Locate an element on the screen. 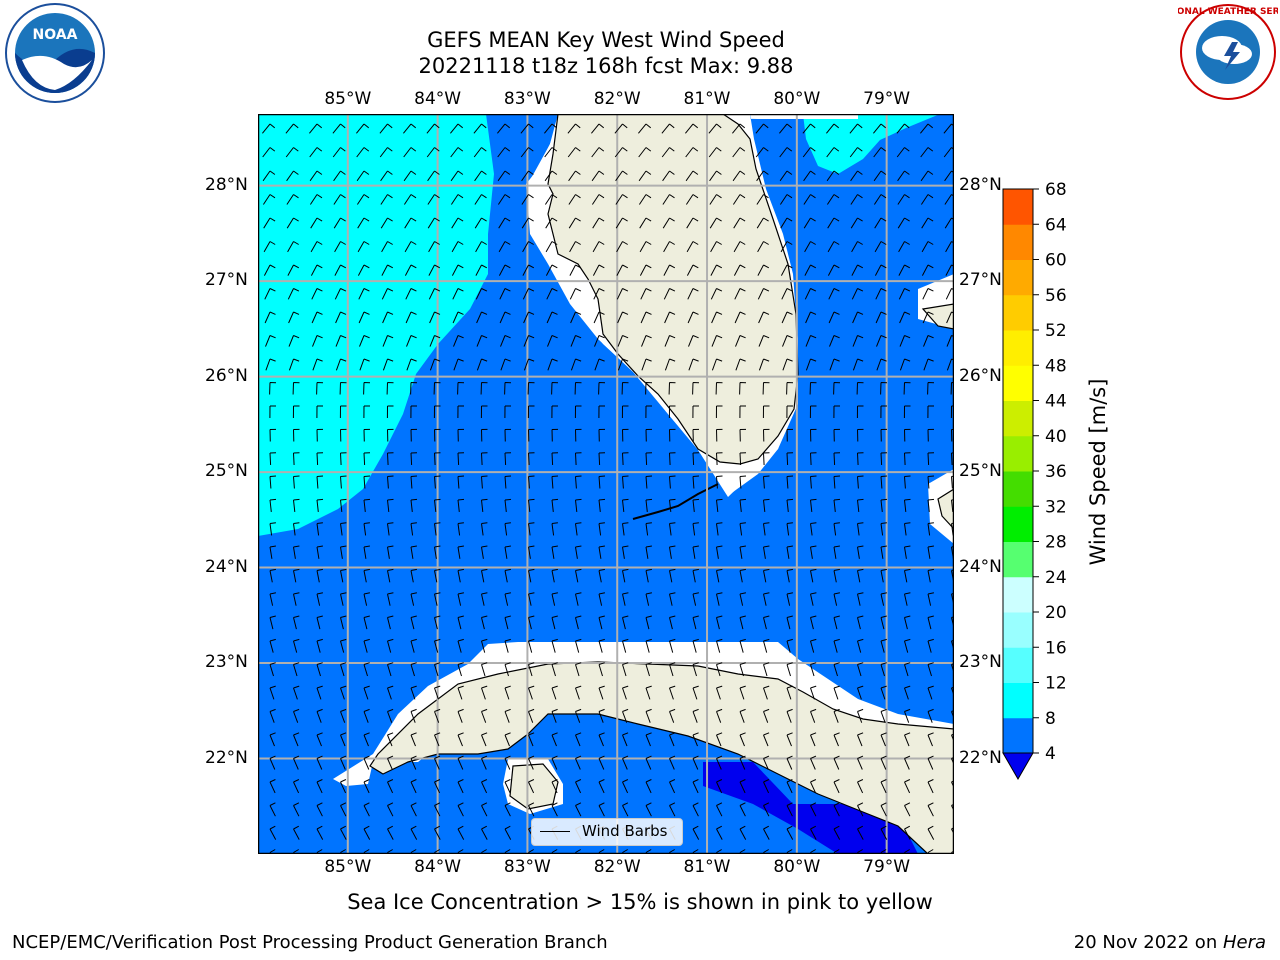  colorbar-tick-label: 20 is located at coordinates (1056, 613).